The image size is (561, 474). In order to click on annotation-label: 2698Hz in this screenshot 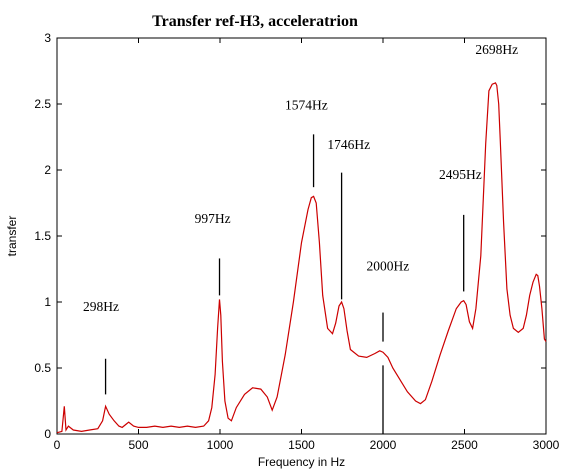, I will do `click(496, 49)`.